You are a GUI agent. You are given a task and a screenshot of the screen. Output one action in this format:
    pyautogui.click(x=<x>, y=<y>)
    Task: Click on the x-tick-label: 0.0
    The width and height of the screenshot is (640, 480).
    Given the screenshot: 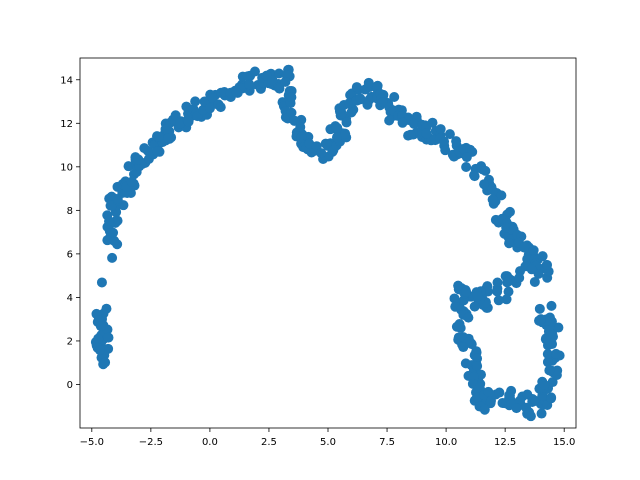 What is the action you would take?
    pyautogui.click(x=210, y=442)
    